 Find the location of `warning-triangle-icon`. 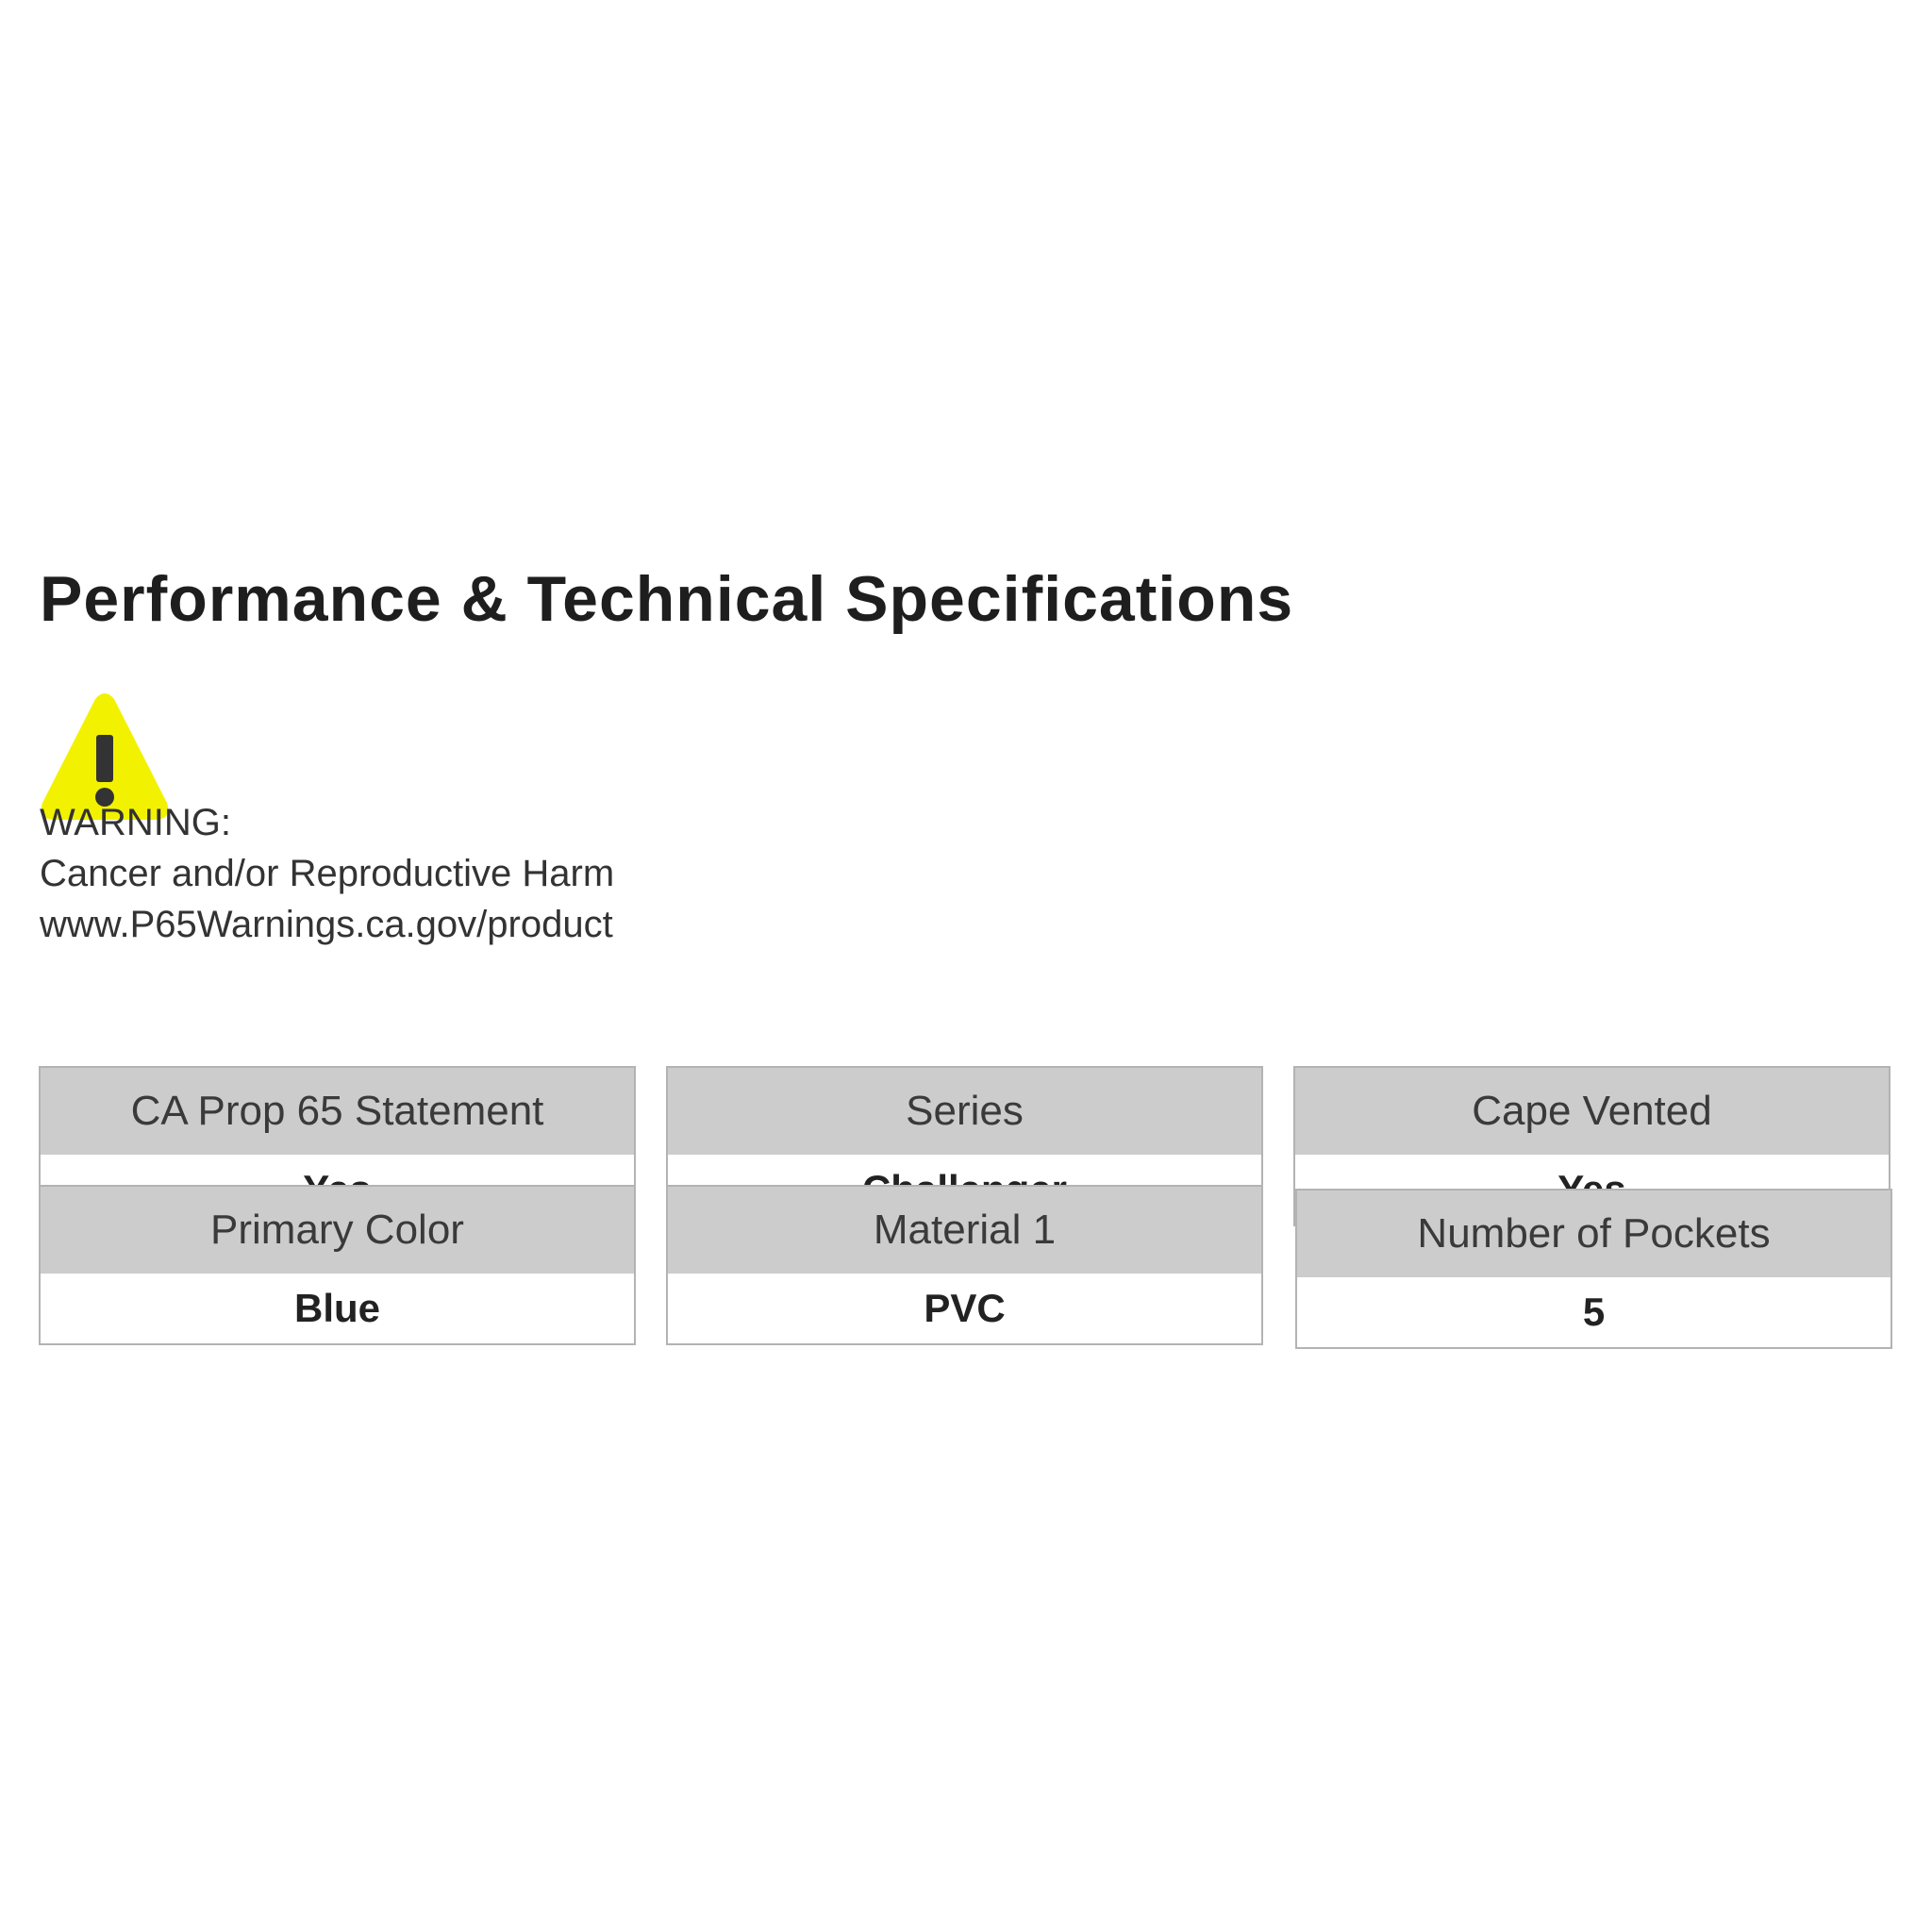

warning-triangle-icon is located at coordinates (105, 757).